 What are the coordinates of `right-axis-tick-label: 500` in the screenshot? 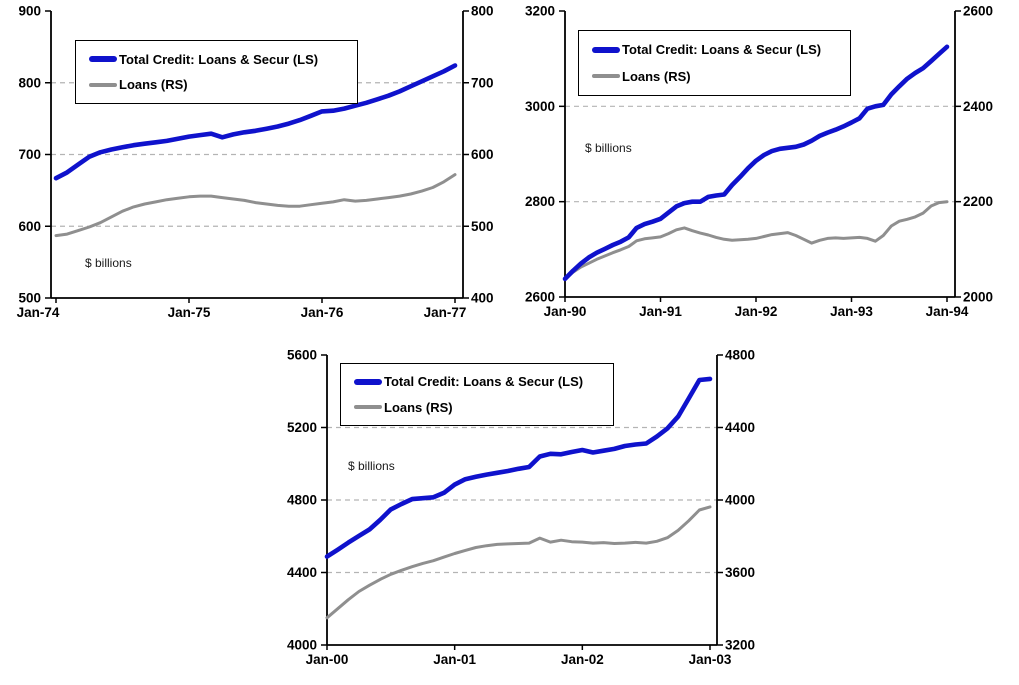 It's located at (482, 226).